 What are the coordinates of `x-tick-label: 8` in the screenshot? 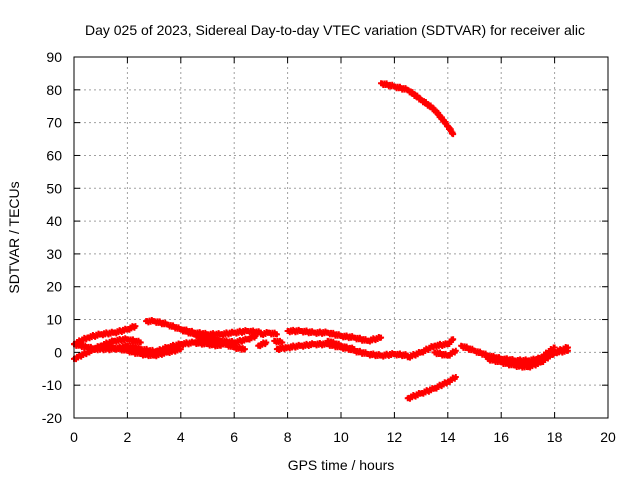 It's located at (288, 437).